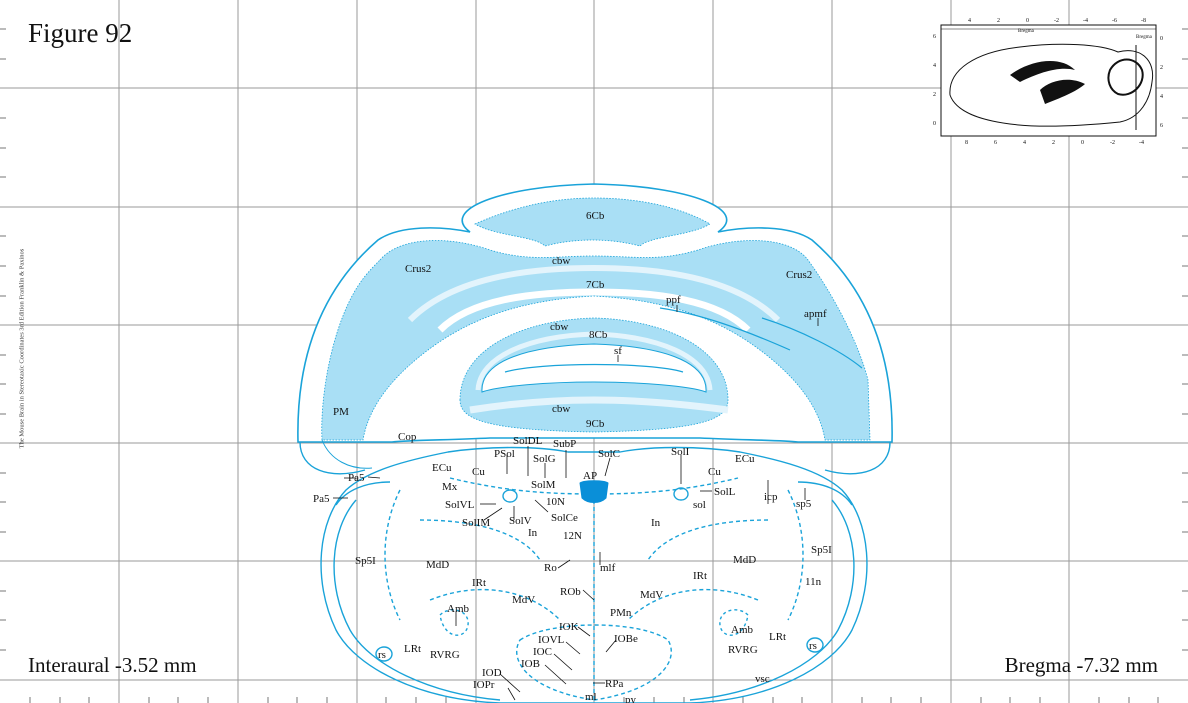  Describe the element at coordinates (700, 576) in the screenshot. I see `label-irt-right: IRt` at that location.